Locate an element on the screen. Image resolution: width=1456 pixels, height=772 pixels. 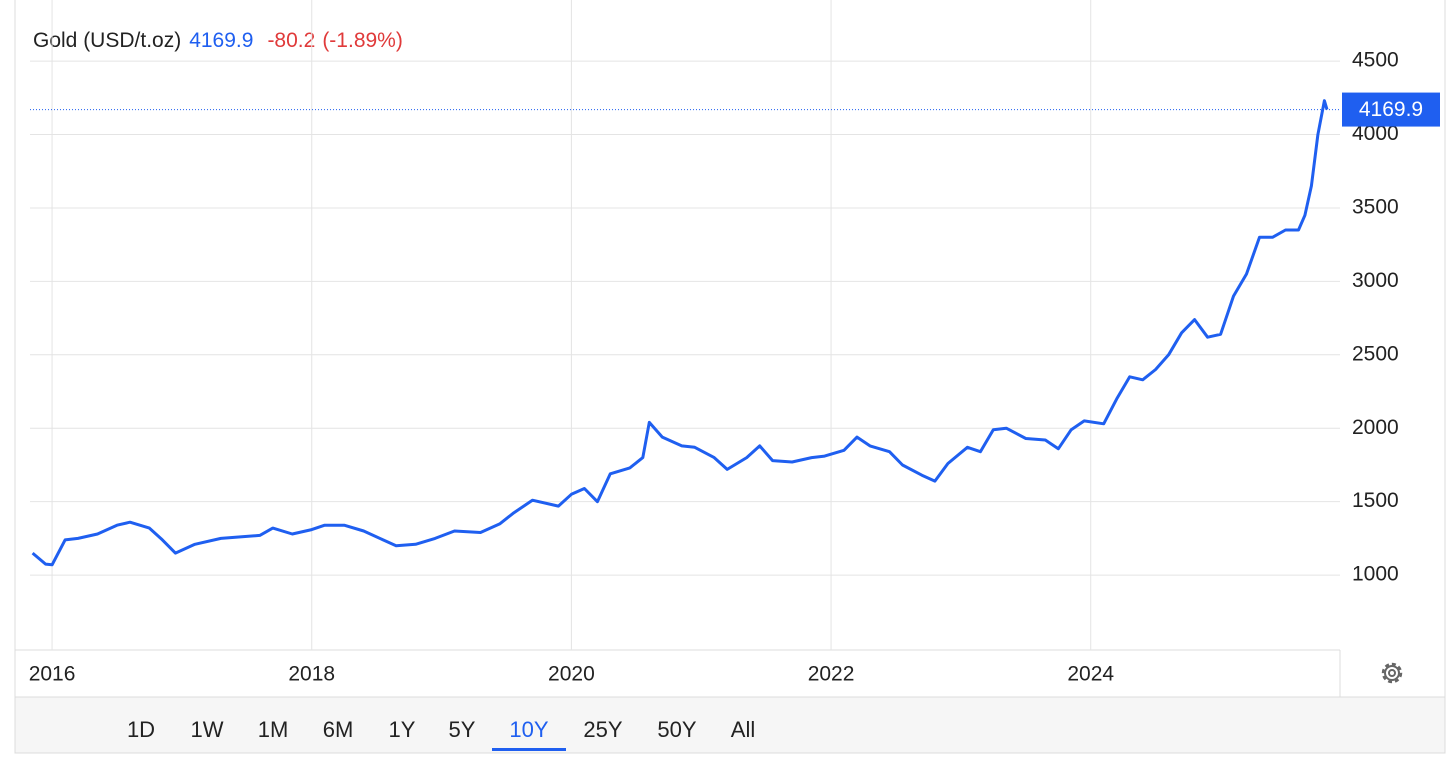
y-tick-label: 2500 is located at coordinates (1375, 353).